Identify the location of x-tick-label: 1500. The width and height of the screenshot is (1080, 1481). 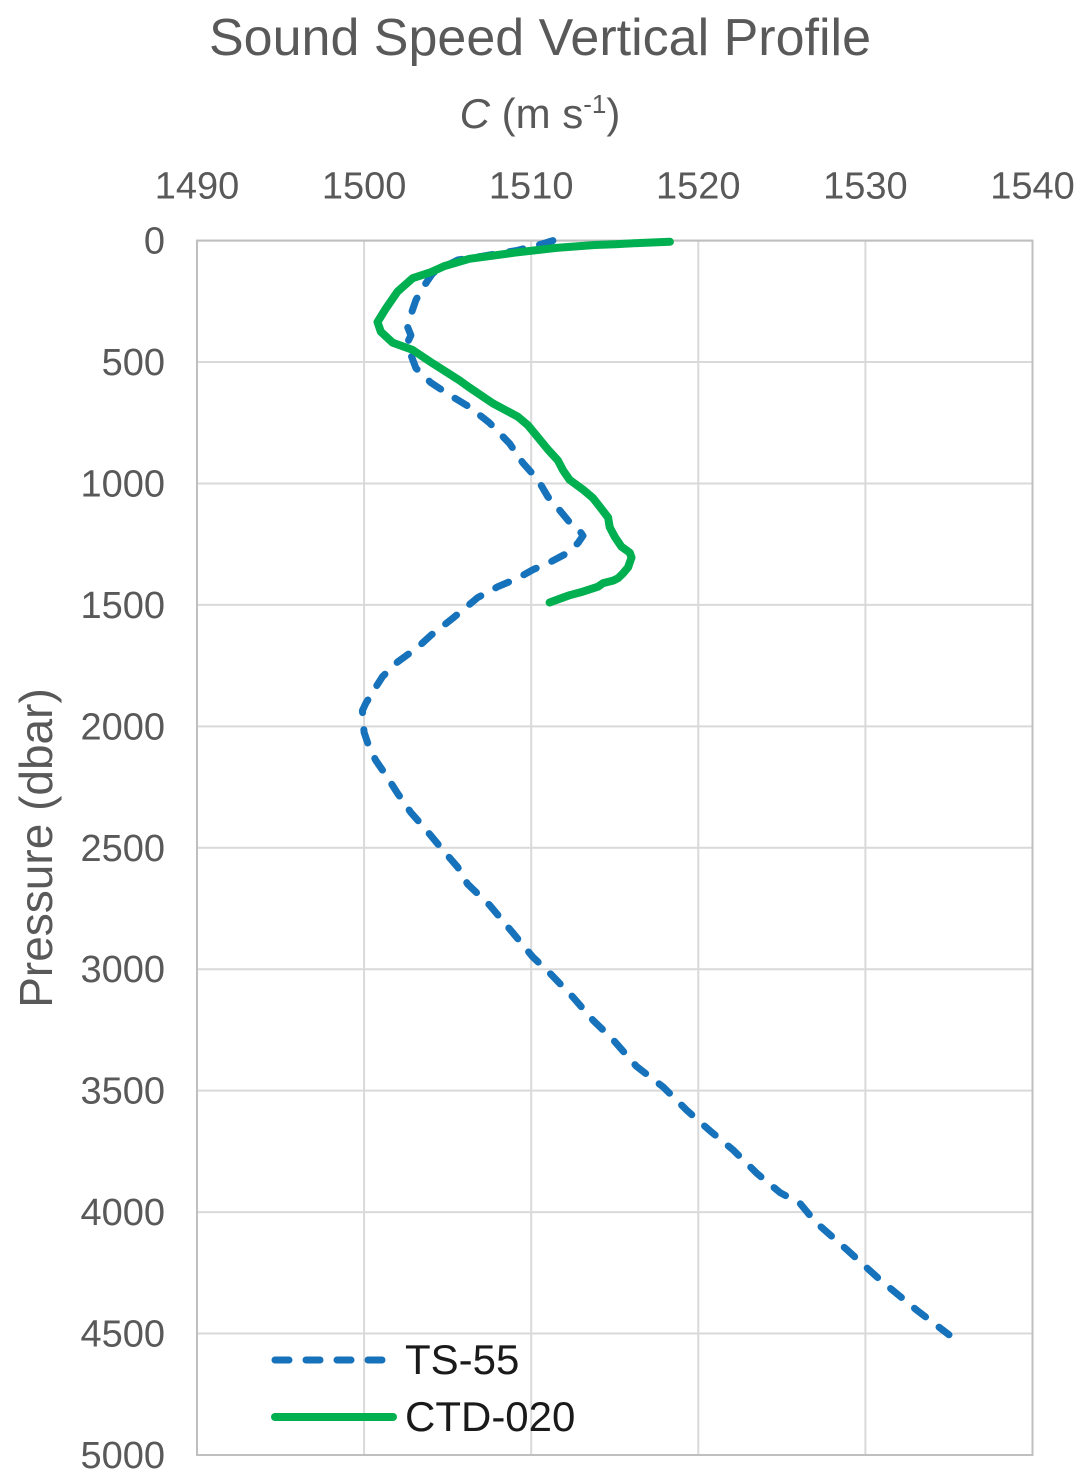
(364, 187).